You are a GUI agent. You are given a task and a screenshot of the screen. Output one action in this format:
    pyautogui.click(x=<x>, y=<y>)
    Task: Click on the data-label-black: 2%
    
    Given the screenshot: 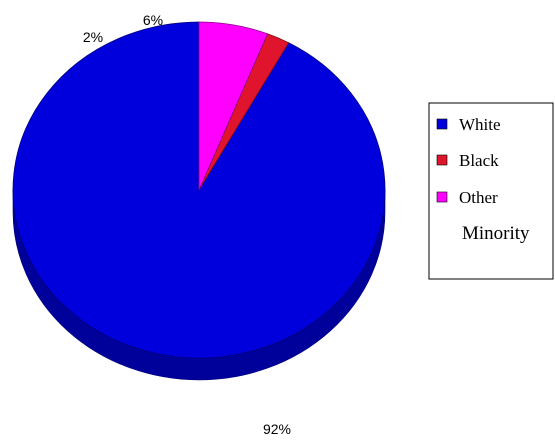 What is the action you would take?
    pyautogui.click(x=93, y=37)
    